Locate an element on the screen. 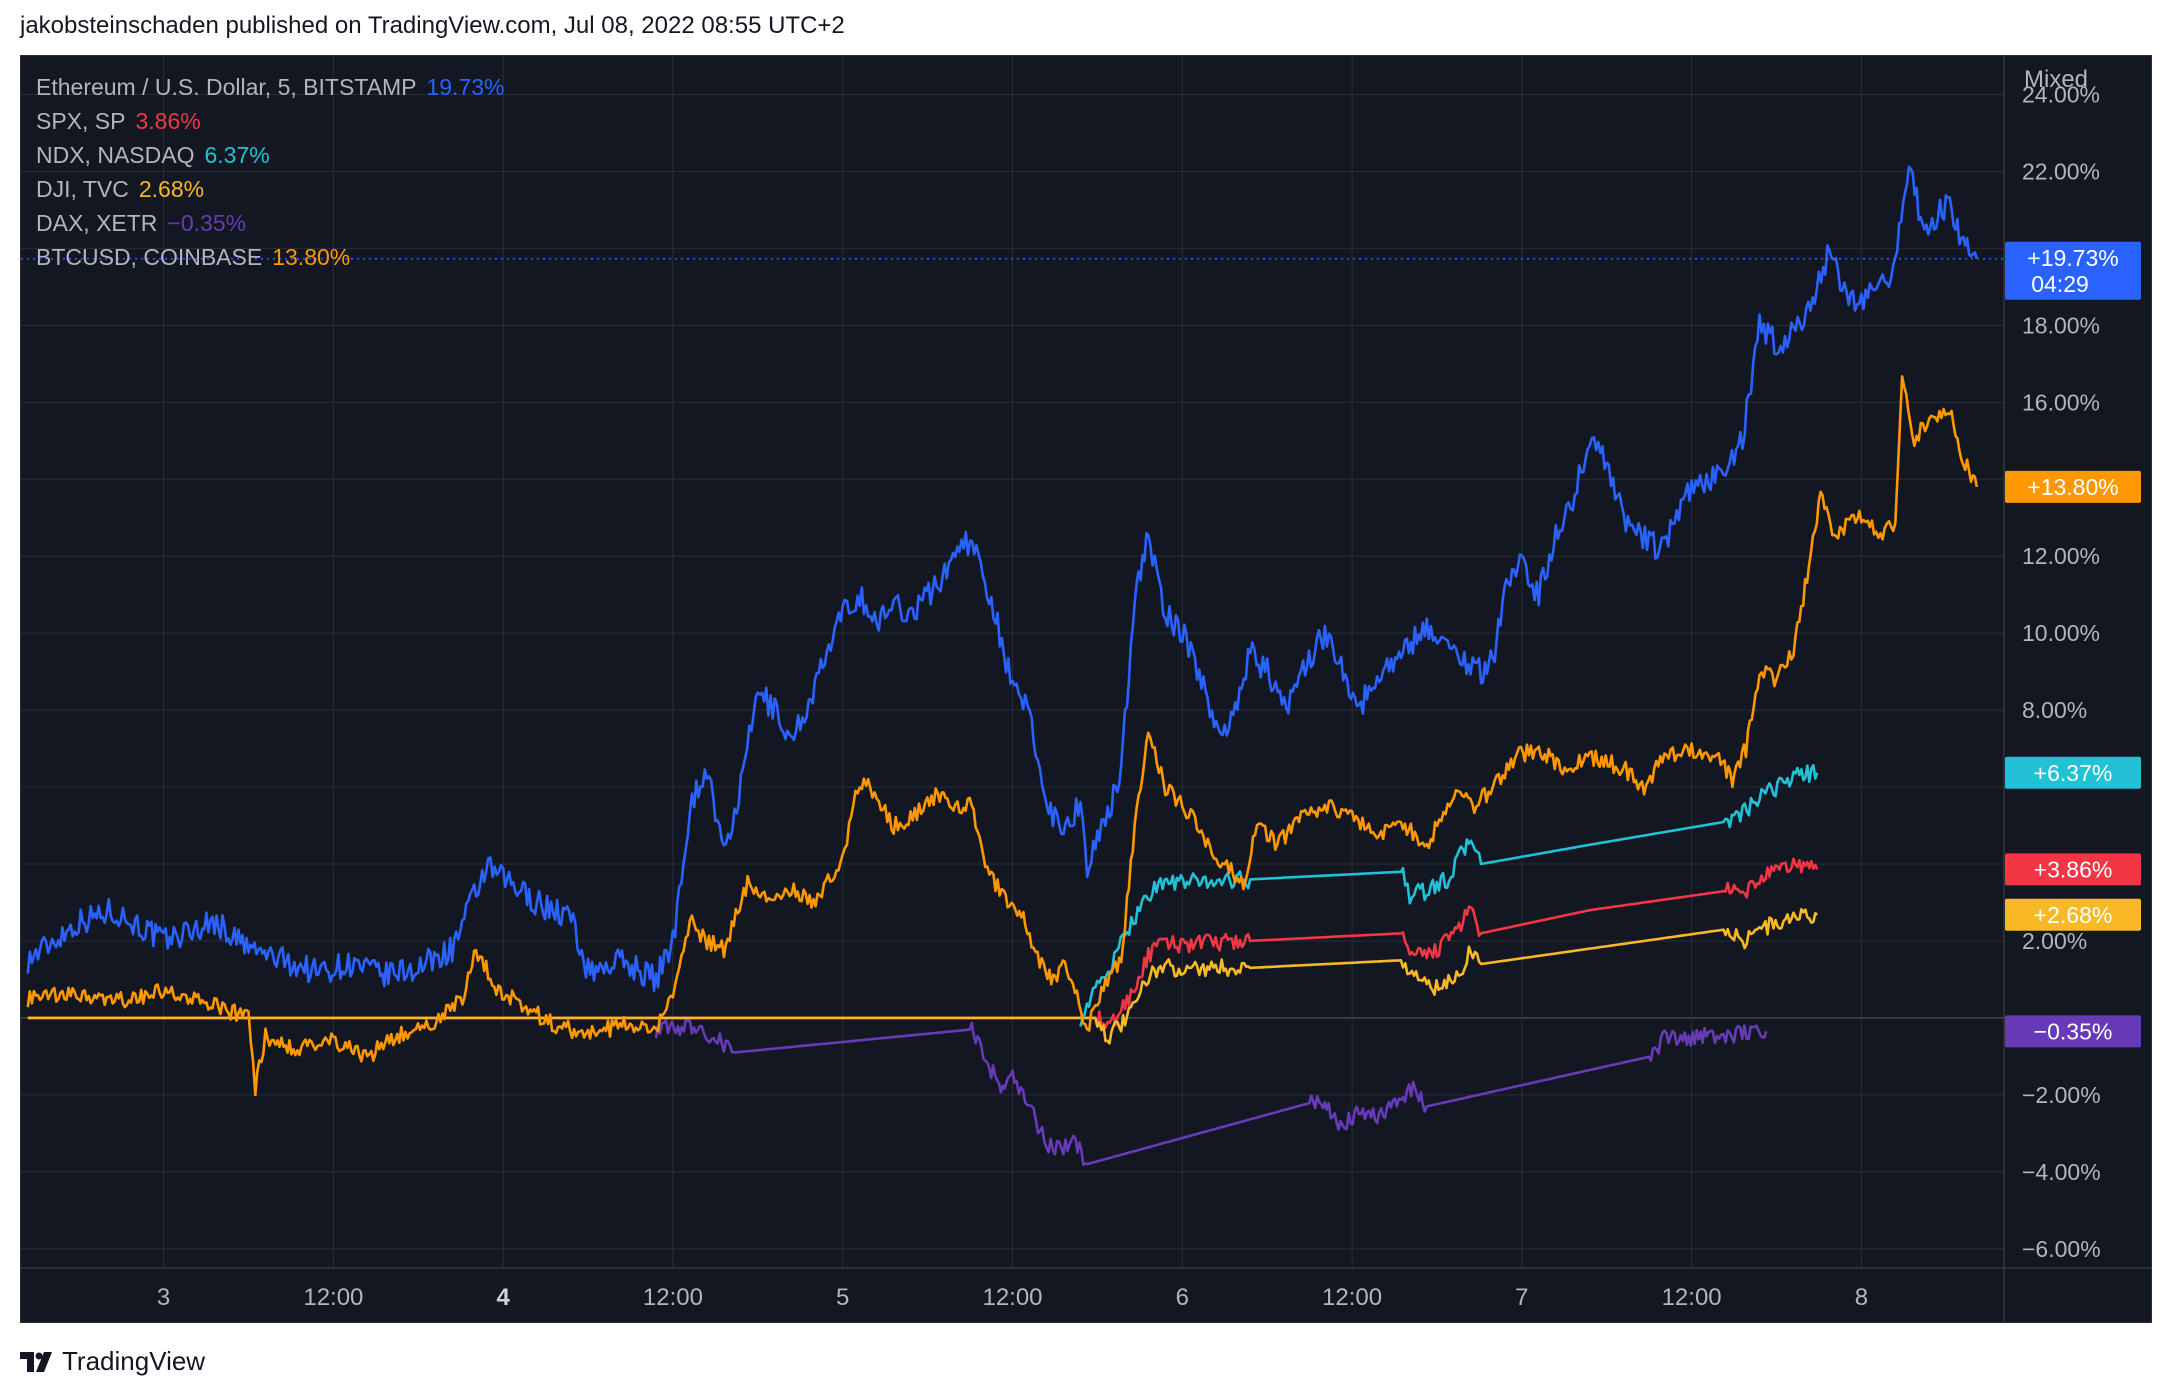  x-tick-label: 8 is located at coordinates (1861, 1297).